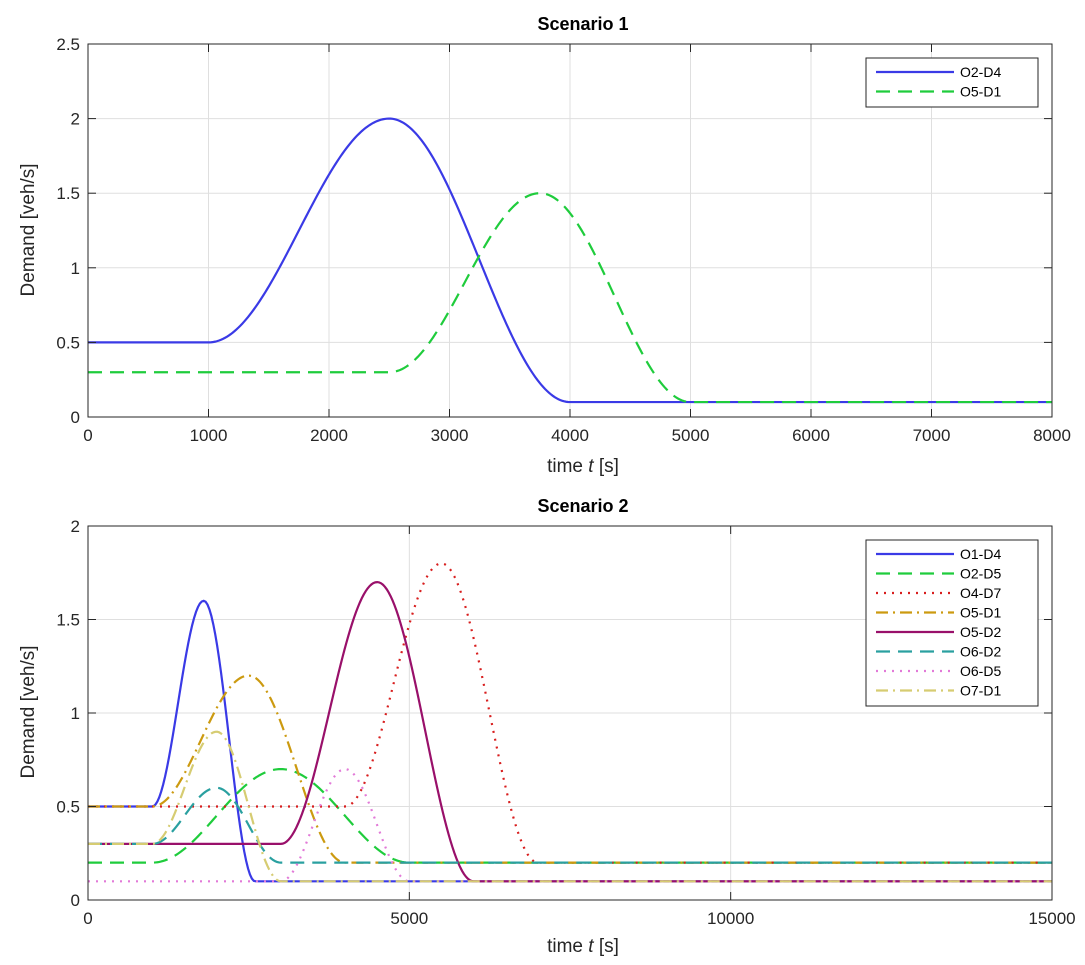 The width and height of the screenshot is (1085, 965). I want to click on scenario-1-ylabel: Demand [veh/s], so click(28, 229).